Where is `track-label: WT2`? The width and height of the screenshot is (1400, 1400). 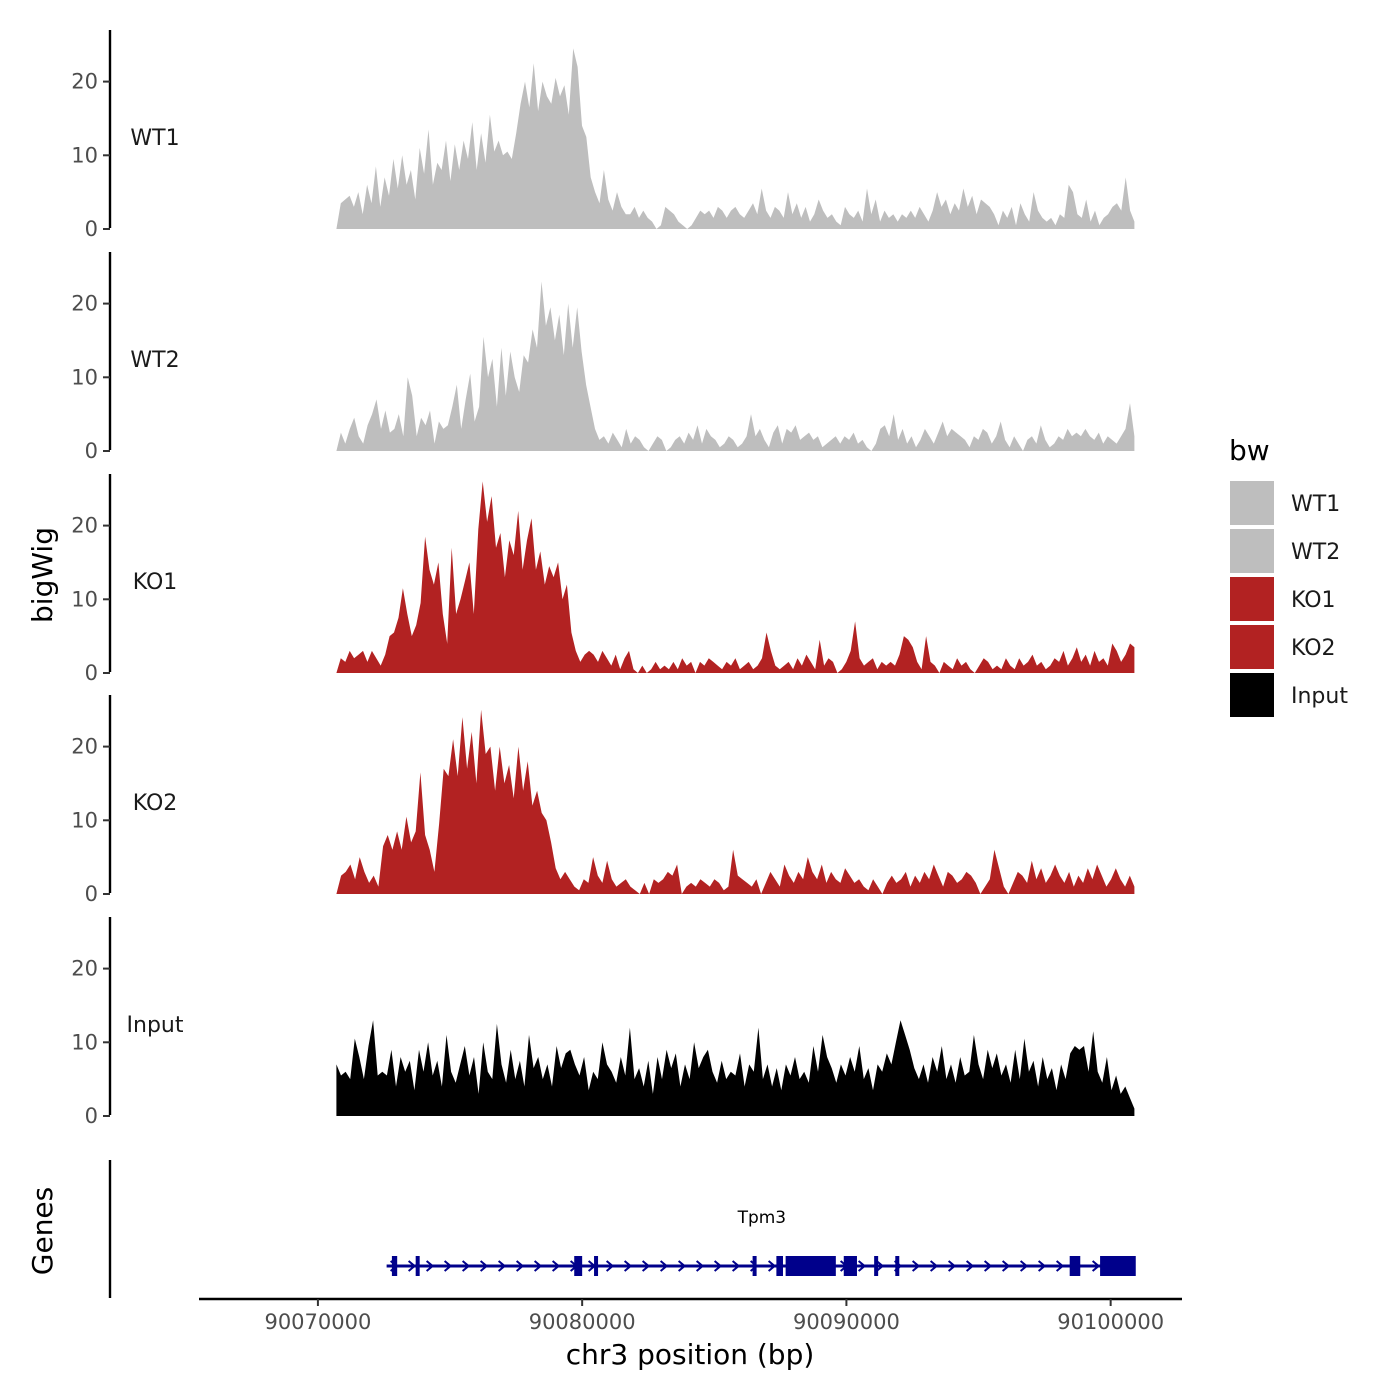
track-label: WT2 is located at coordinates (154, 360).